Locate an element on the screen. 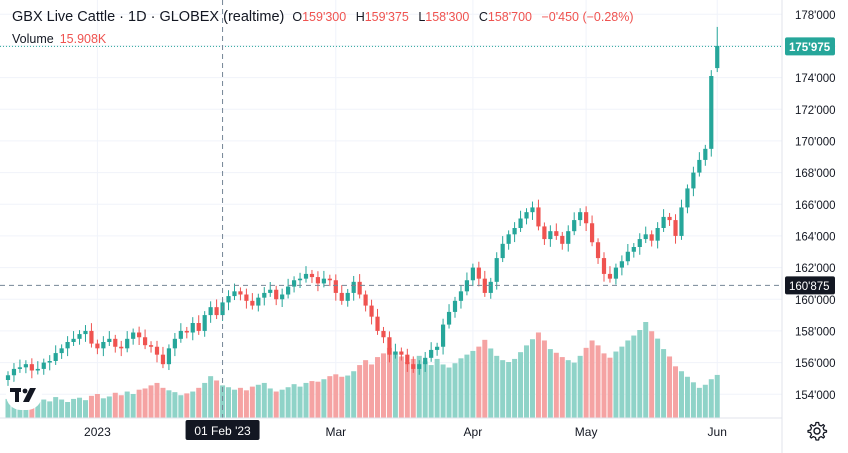 This screenshot has width=848, height=453. crosshair-price-badge is located at coordinates (810, 285).